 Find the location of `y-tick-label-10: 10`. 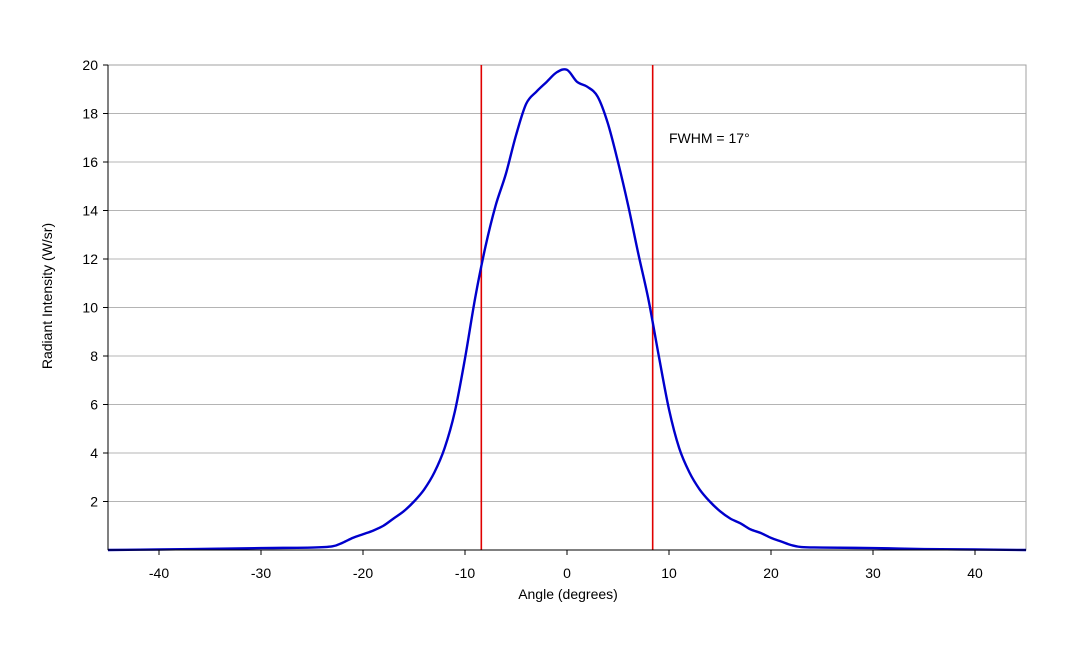

y-tick-label-10: 10 is located at coordinates (90, 308).